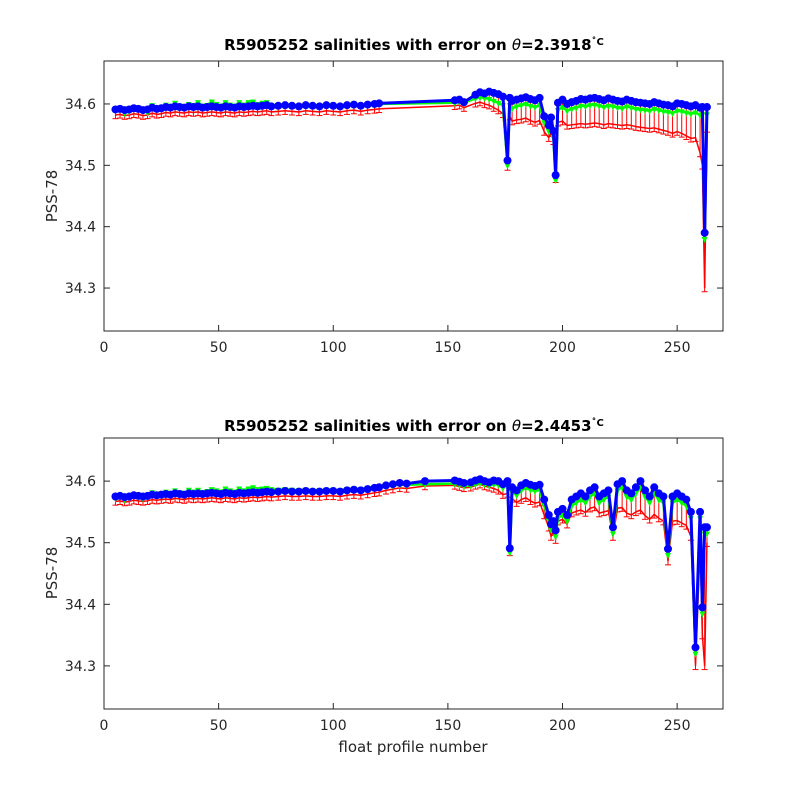 Image resolution: width=800 pixels, height=804 pixels. I want to click on y-tick-label: 34.3, so click(80, 667).